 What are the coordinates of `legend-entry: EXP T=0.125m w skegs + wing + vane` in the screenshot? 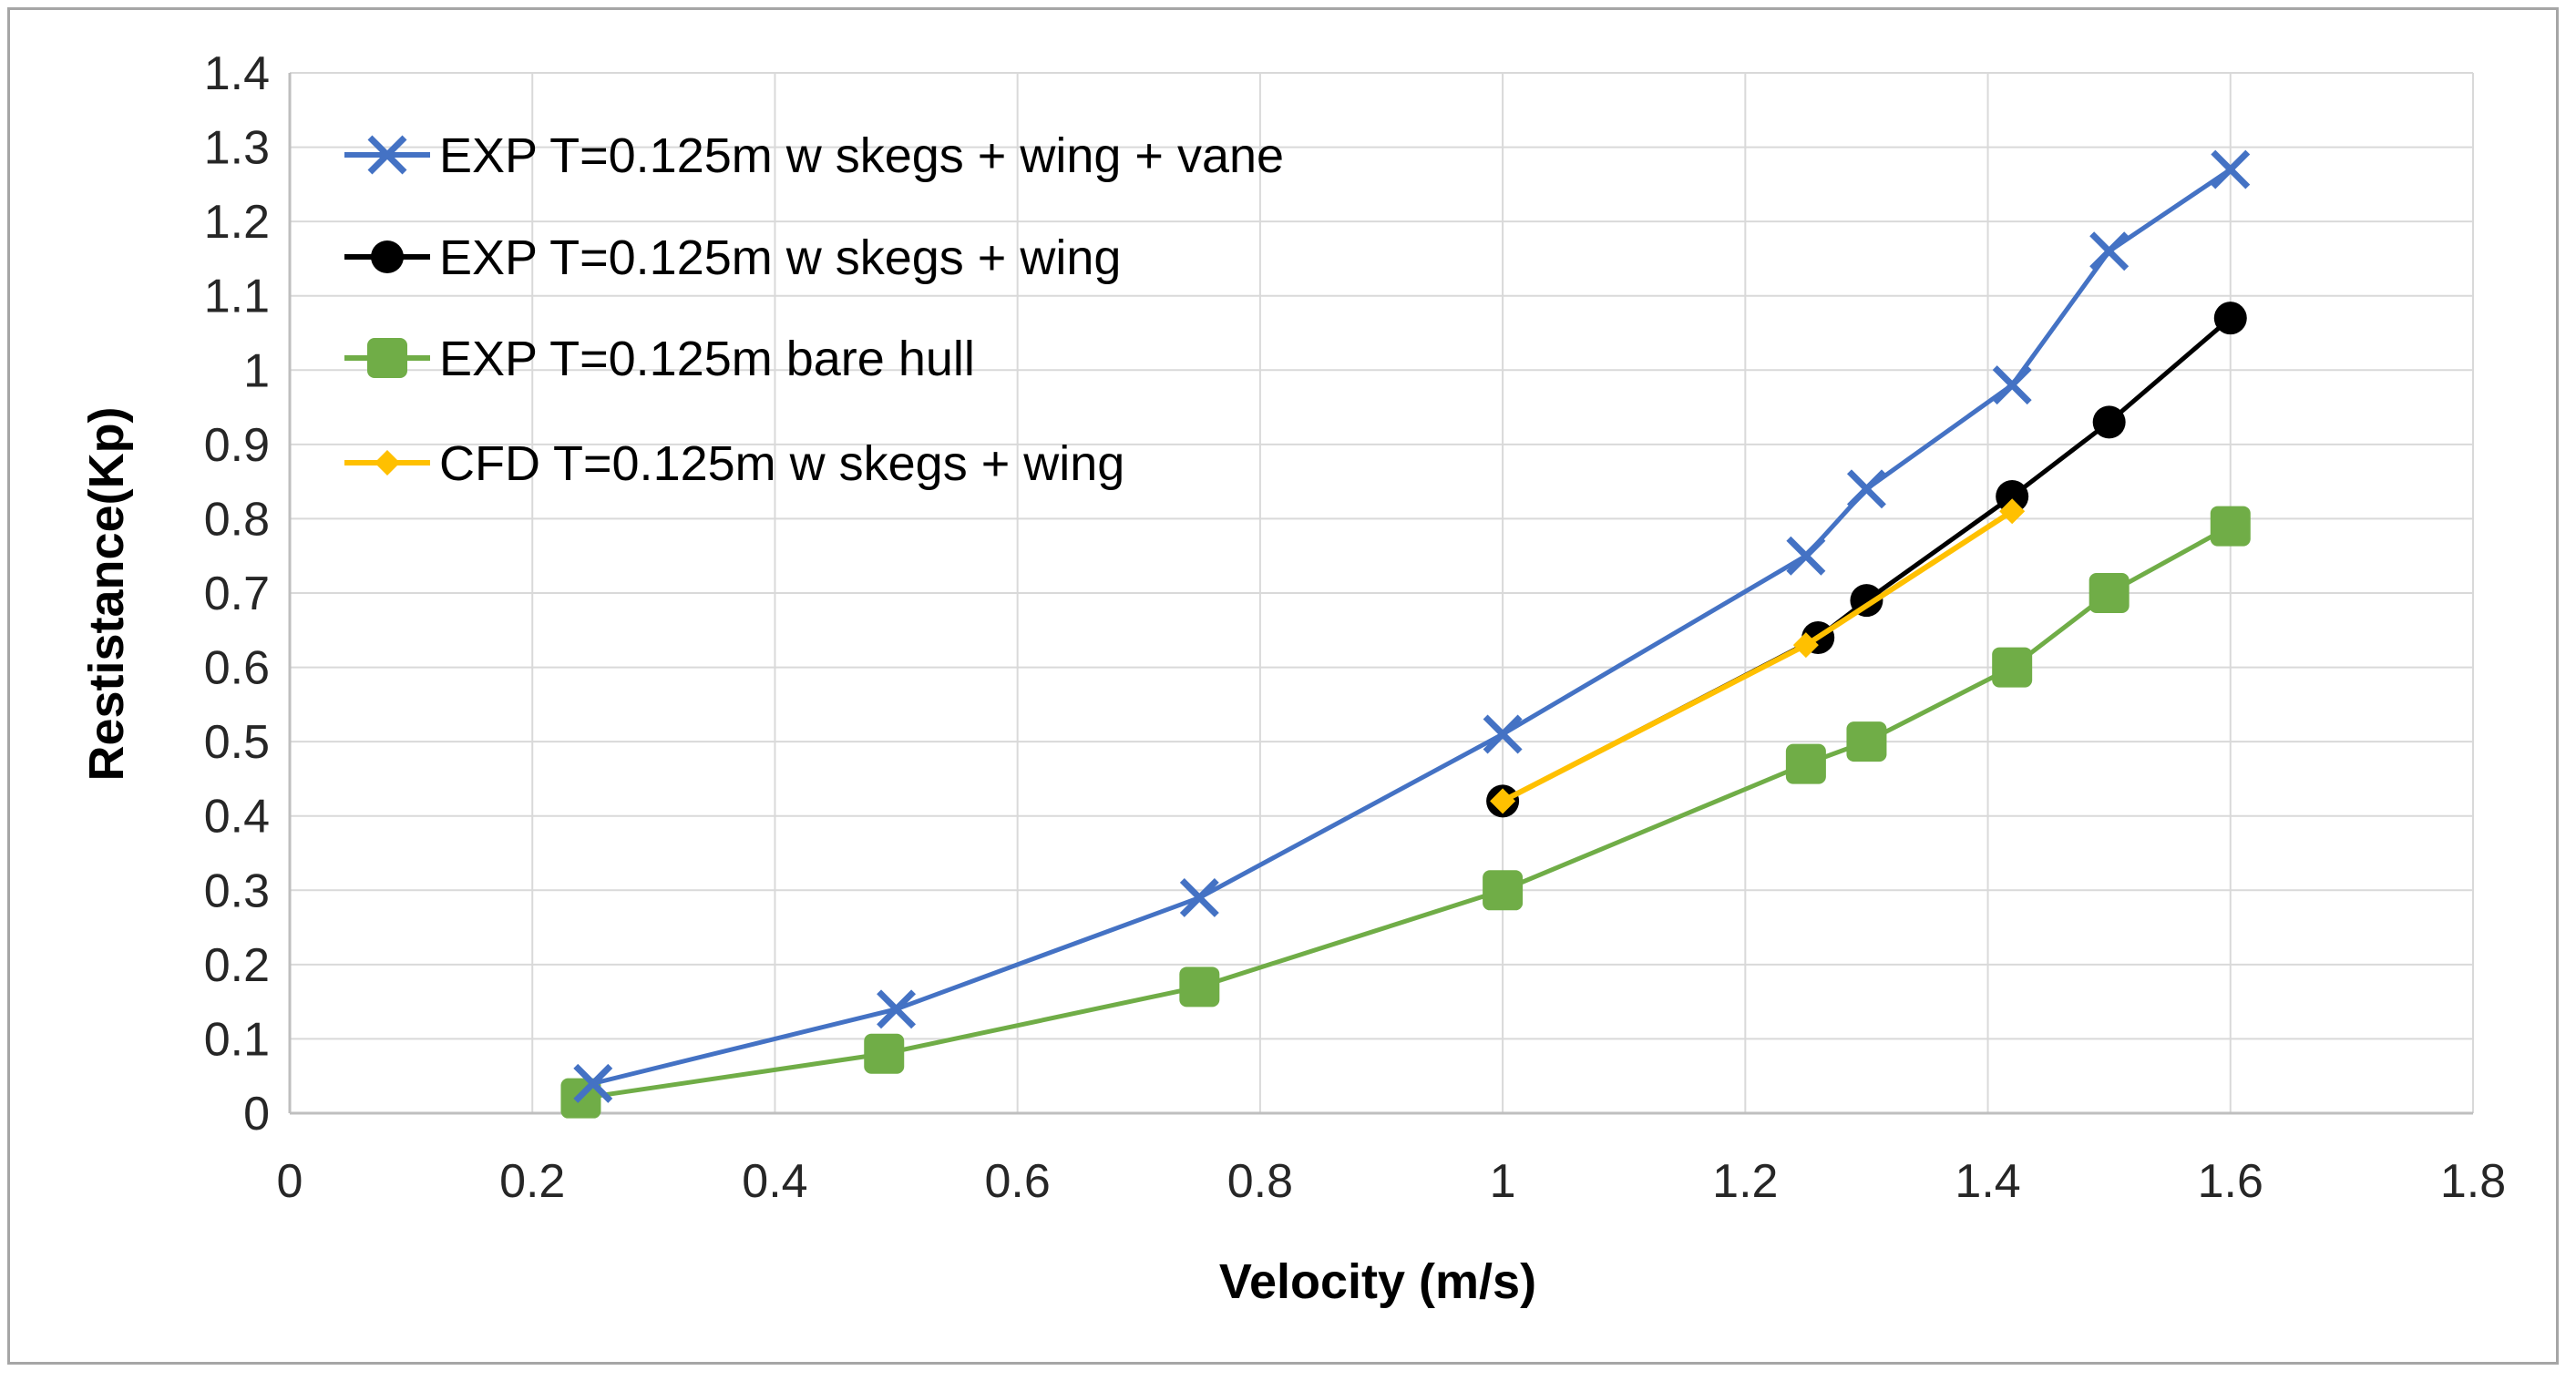 It's located at (814, 155).